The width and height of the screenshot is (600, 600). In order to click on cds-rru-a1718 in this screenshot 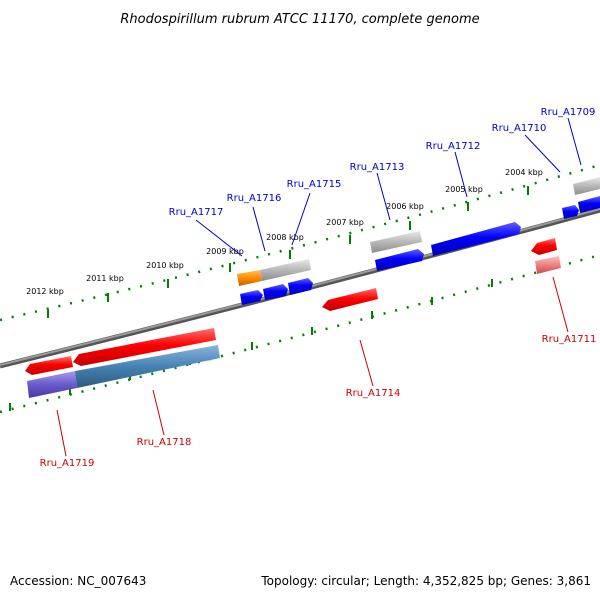, I will do `click(144, 347)`.